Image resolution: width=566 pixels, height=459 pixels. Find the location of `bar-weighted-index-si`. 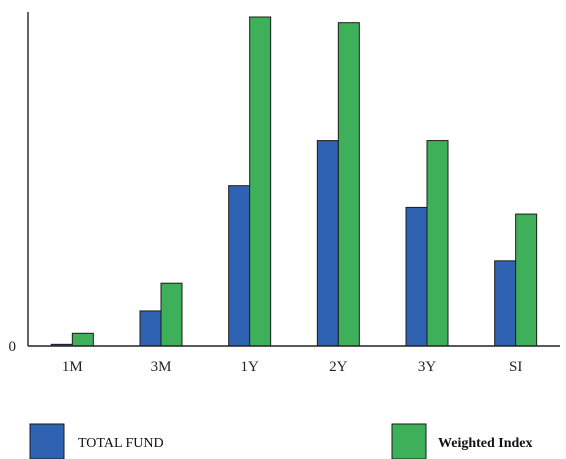

bar-weighted-index-si is located at coordinates (526, 280).